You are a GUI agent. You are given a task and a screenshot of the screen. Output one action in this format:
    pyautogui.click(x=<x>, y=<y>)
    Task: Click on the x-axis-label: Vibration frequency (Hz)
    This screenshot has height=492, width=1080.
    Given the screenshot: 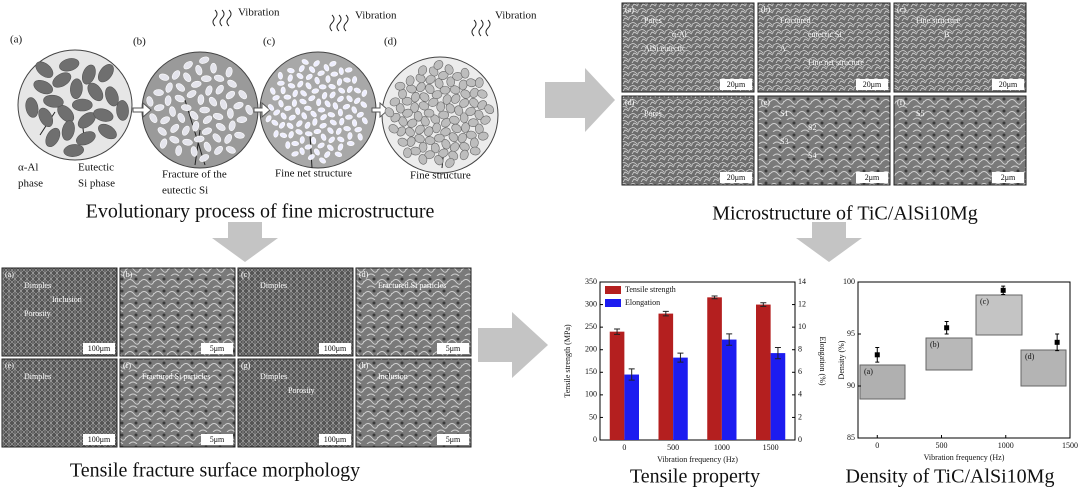 What is the action you would take?
    pyautogui.click(x=697, y=459)
    